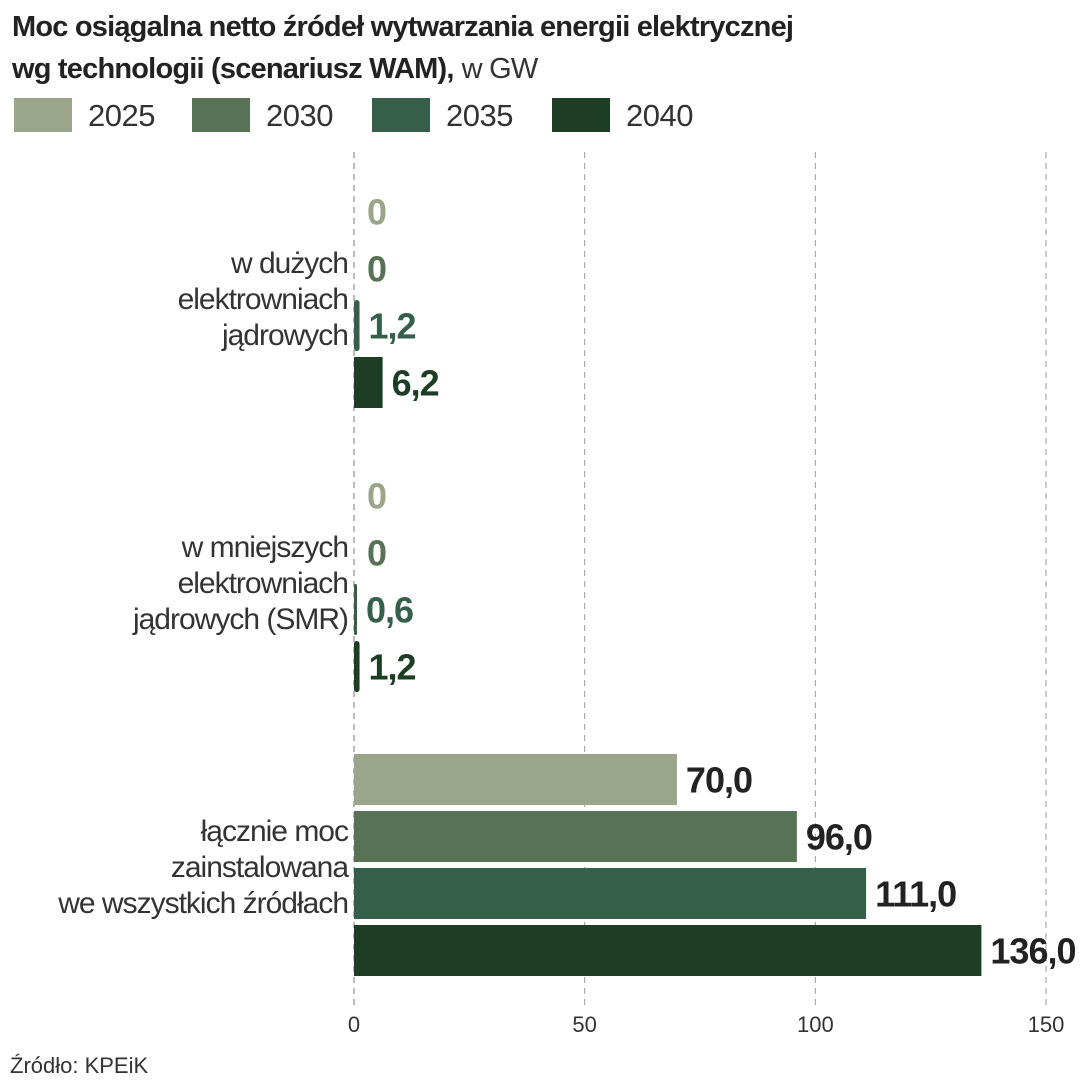 This screenshot has height=1080, width=1080. What do you see at coordinates (1046, 1024) in the screenshot?
I see `x-tick-label: 150` at bounding box center [1046, 1024].